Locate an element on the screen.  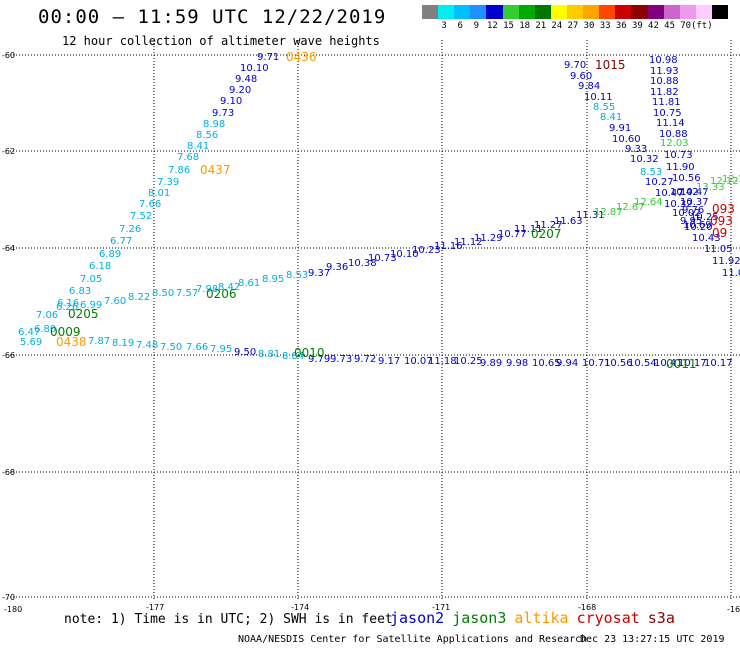
timestamp: Dec 23 13:27:15 UTC 2019 is located at coordinates (652, 639).